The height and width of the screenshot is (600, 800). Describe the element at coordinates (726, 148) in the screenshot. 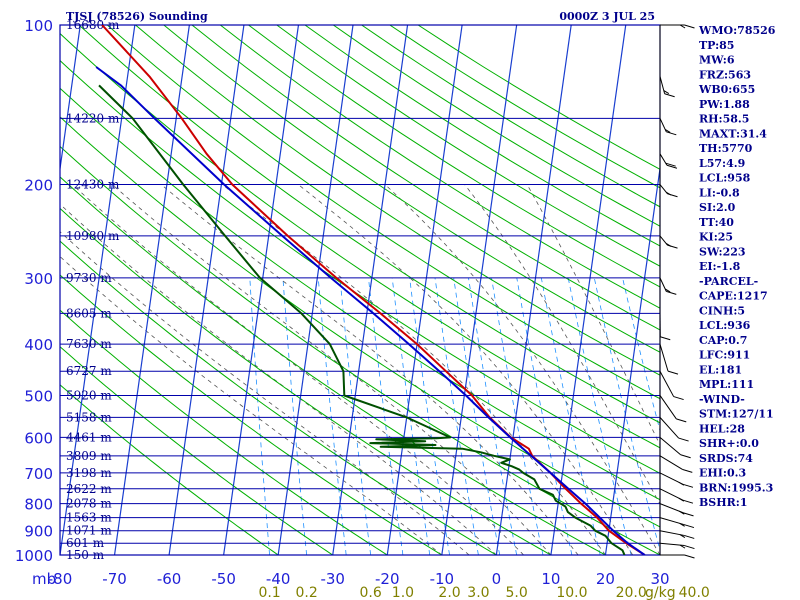

I see `stability-index: TH:5770` at that location.